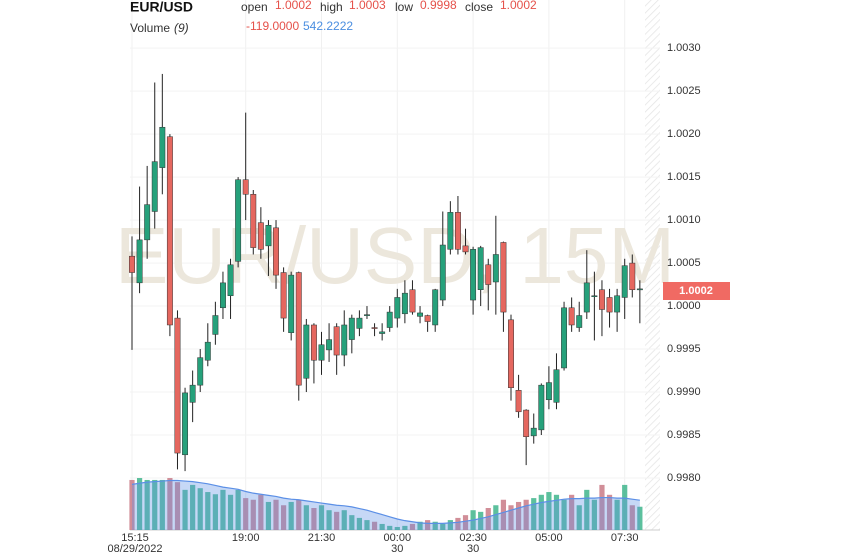  Describe the element at coordinates (385, 501) in the screenshot. I see `volume-ma-line` at that location.